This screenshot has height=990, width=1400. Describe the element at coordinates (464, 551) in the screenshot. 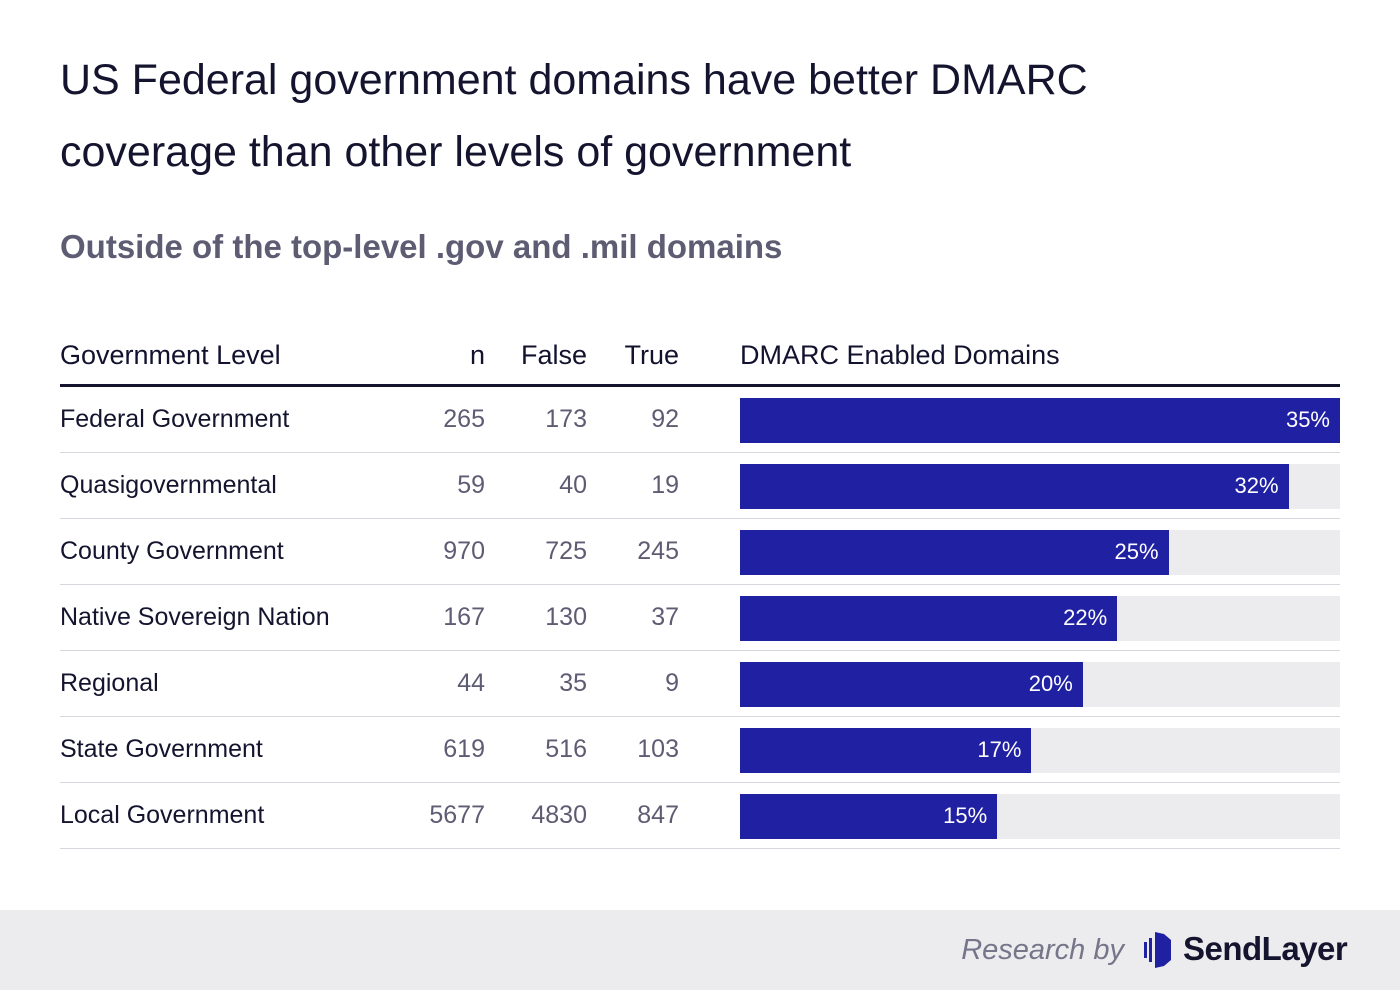

I see `row-n: 970` at that location.